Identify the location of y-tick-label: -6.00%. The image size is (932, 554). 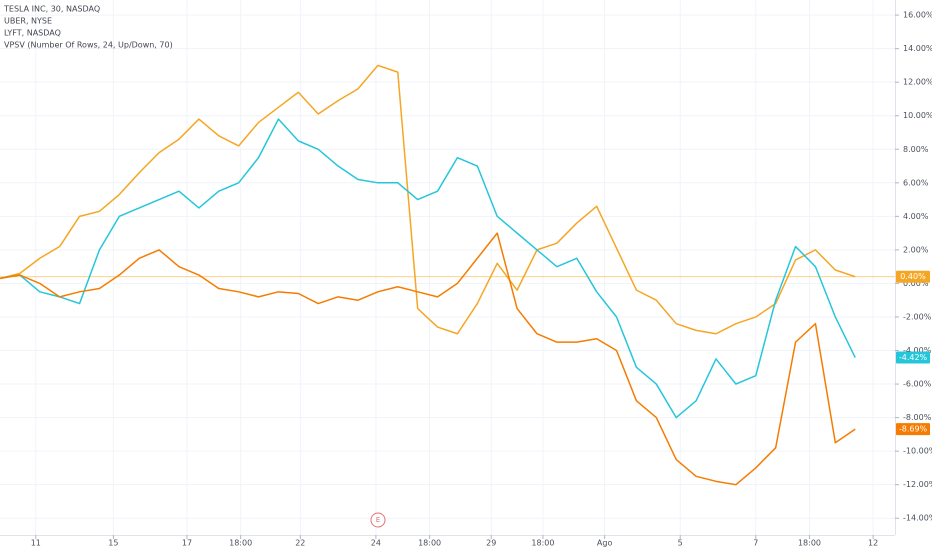
(917, 384).